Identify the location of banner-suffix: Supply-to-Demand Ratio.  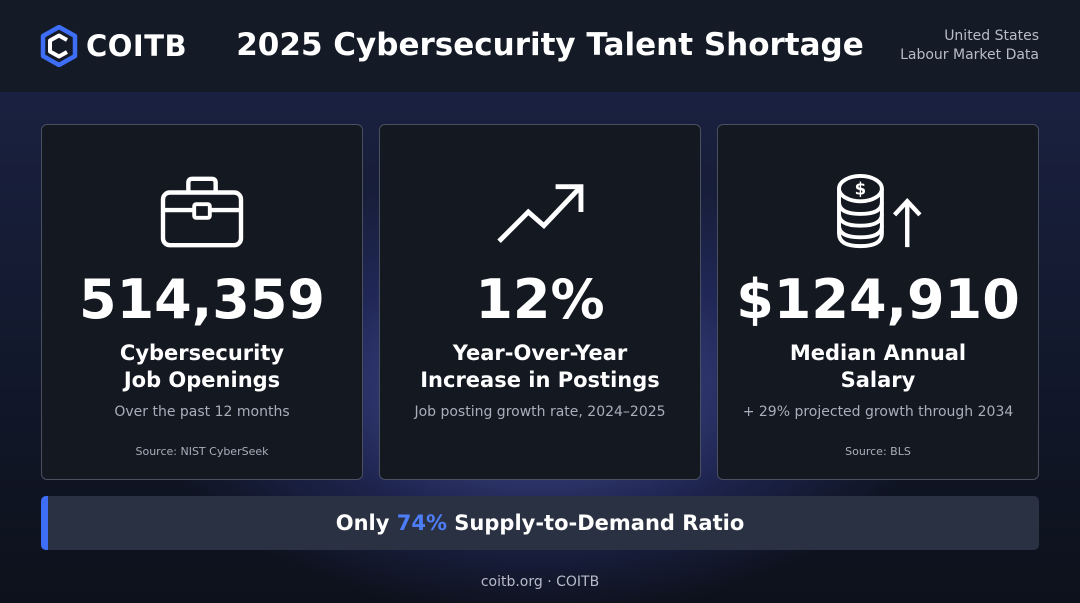
(596, 523).